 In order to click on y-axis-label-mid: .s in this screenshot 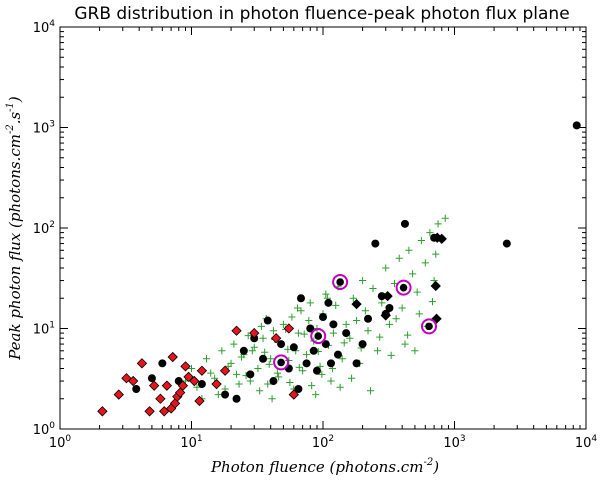, I will do `click(15, 118)`.